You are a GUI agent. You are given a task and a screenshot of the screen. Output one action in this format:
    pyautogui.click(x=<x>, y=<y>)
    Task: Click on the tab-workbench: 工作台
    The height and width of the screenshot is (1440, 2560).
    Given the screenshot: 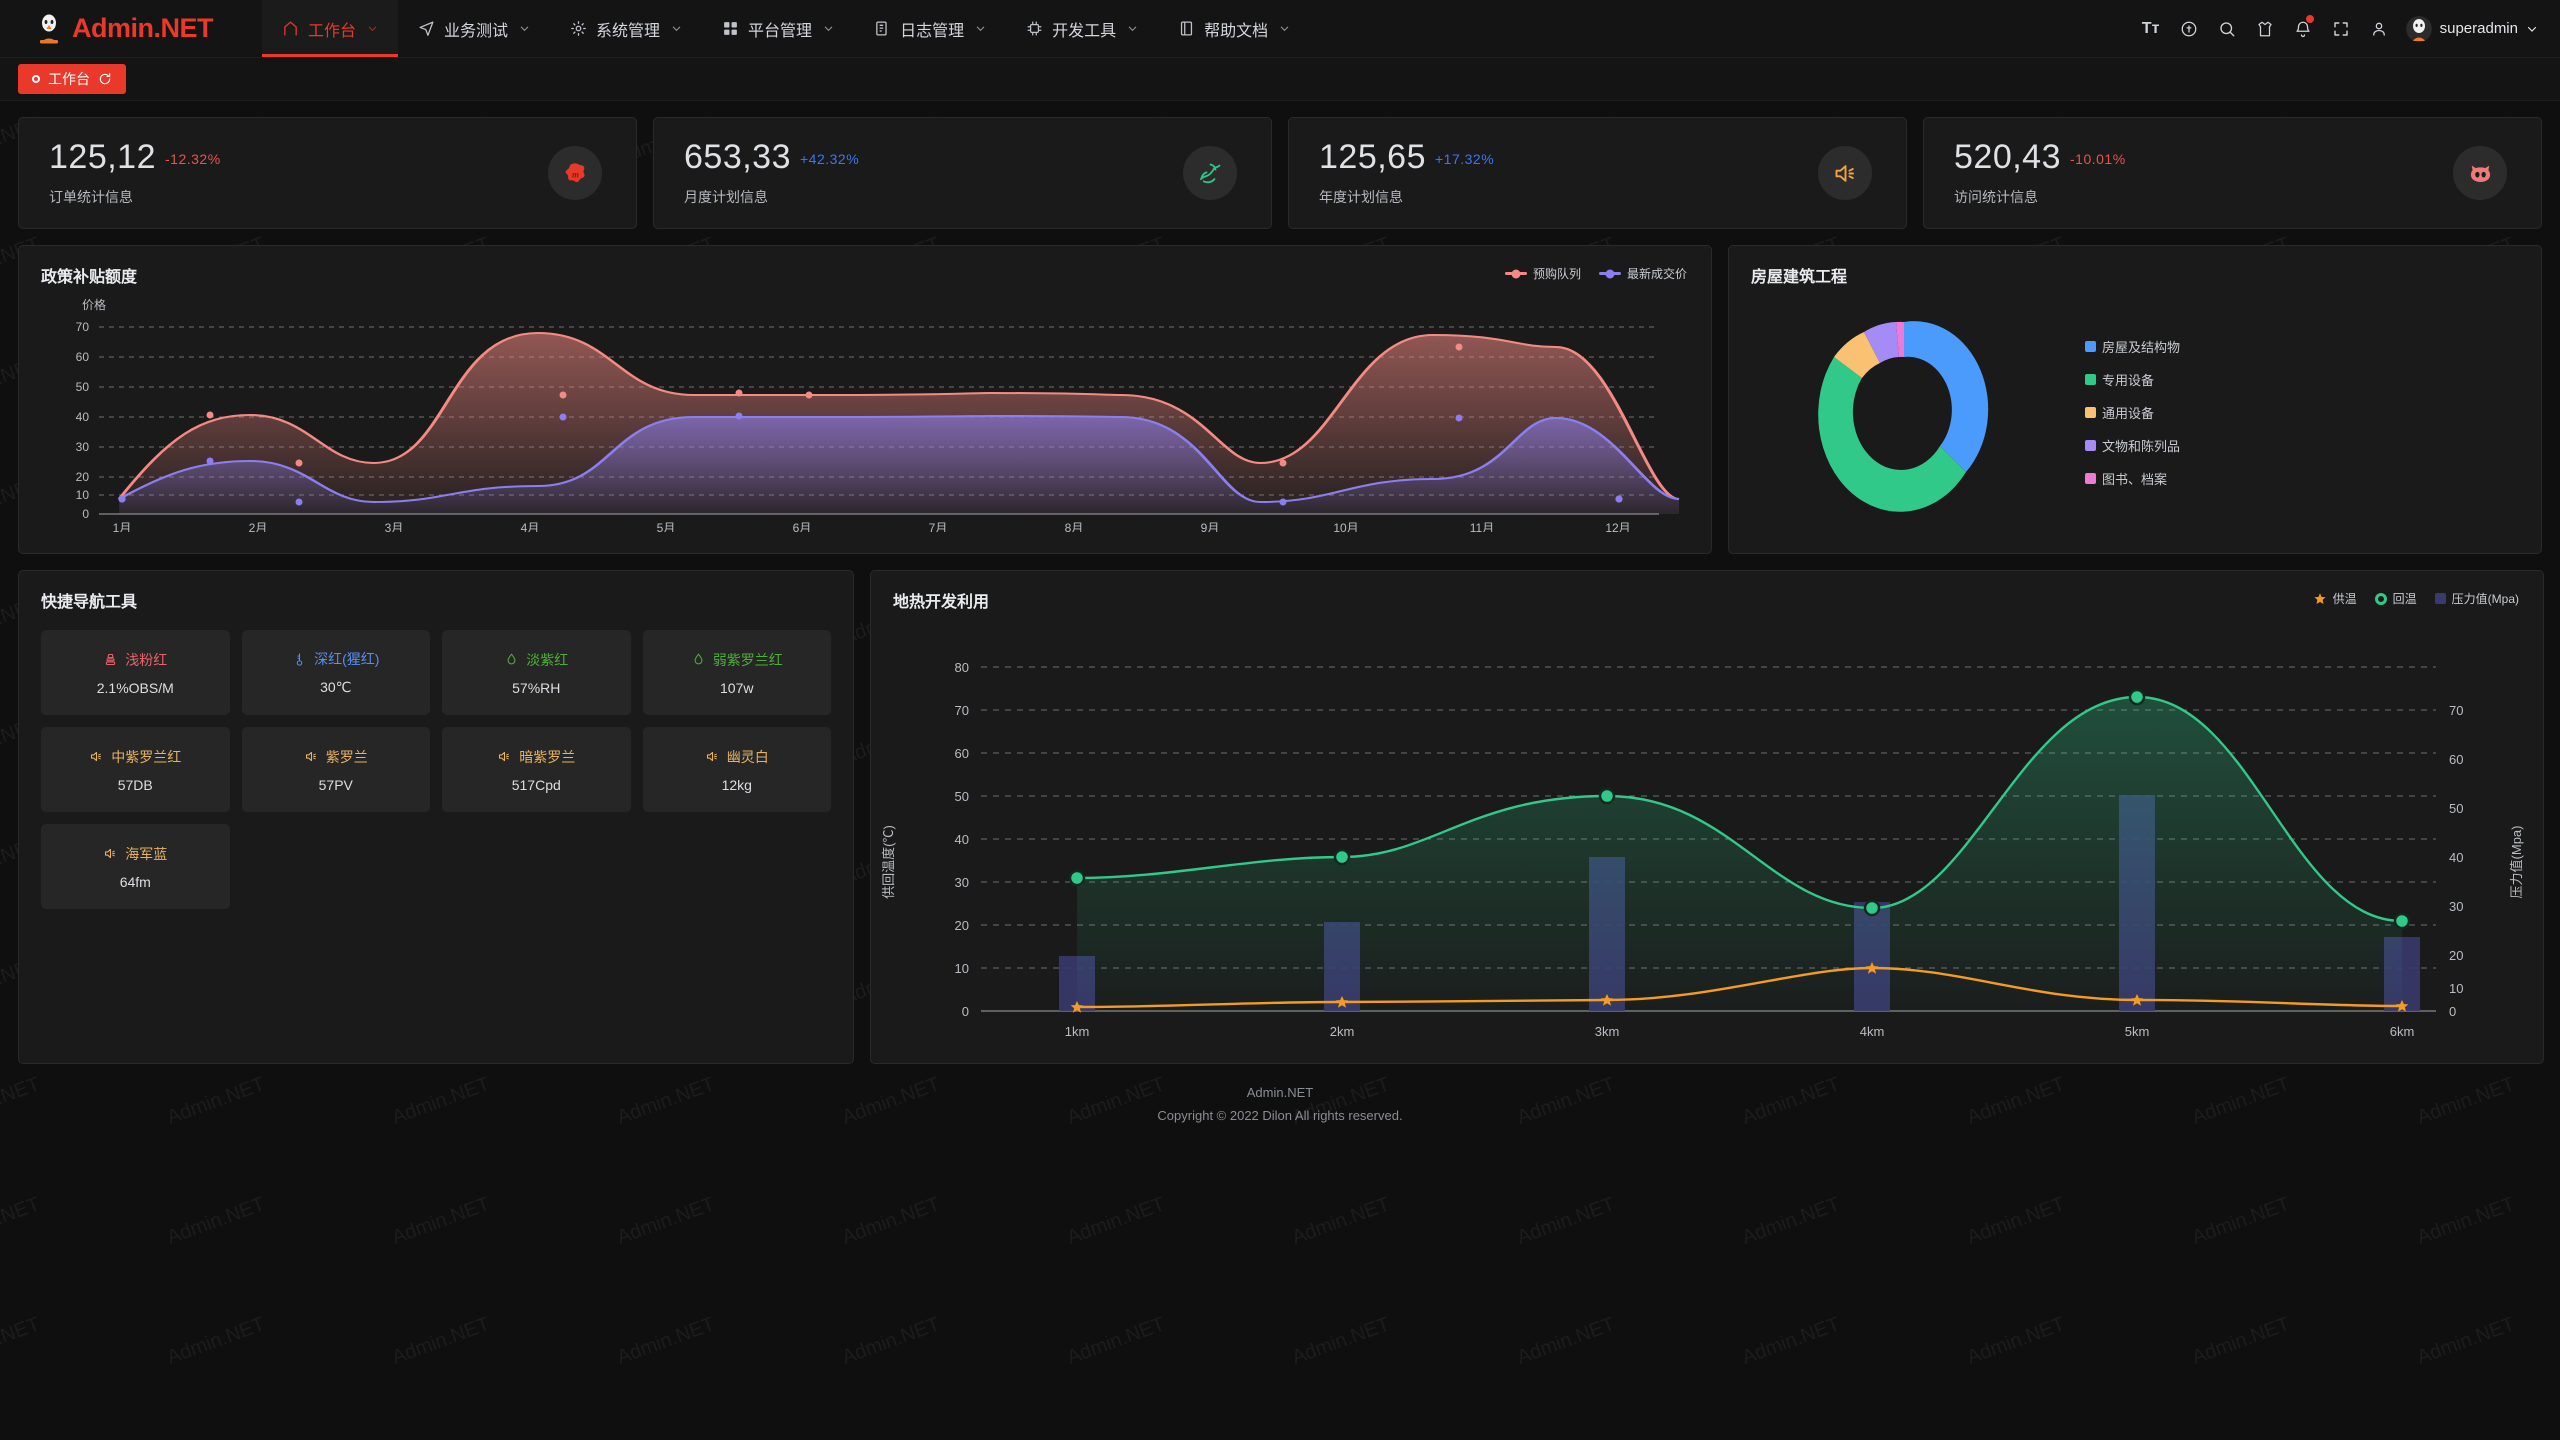 What is the action you would take?
    pyautogui.click(x=72, y=79)
    